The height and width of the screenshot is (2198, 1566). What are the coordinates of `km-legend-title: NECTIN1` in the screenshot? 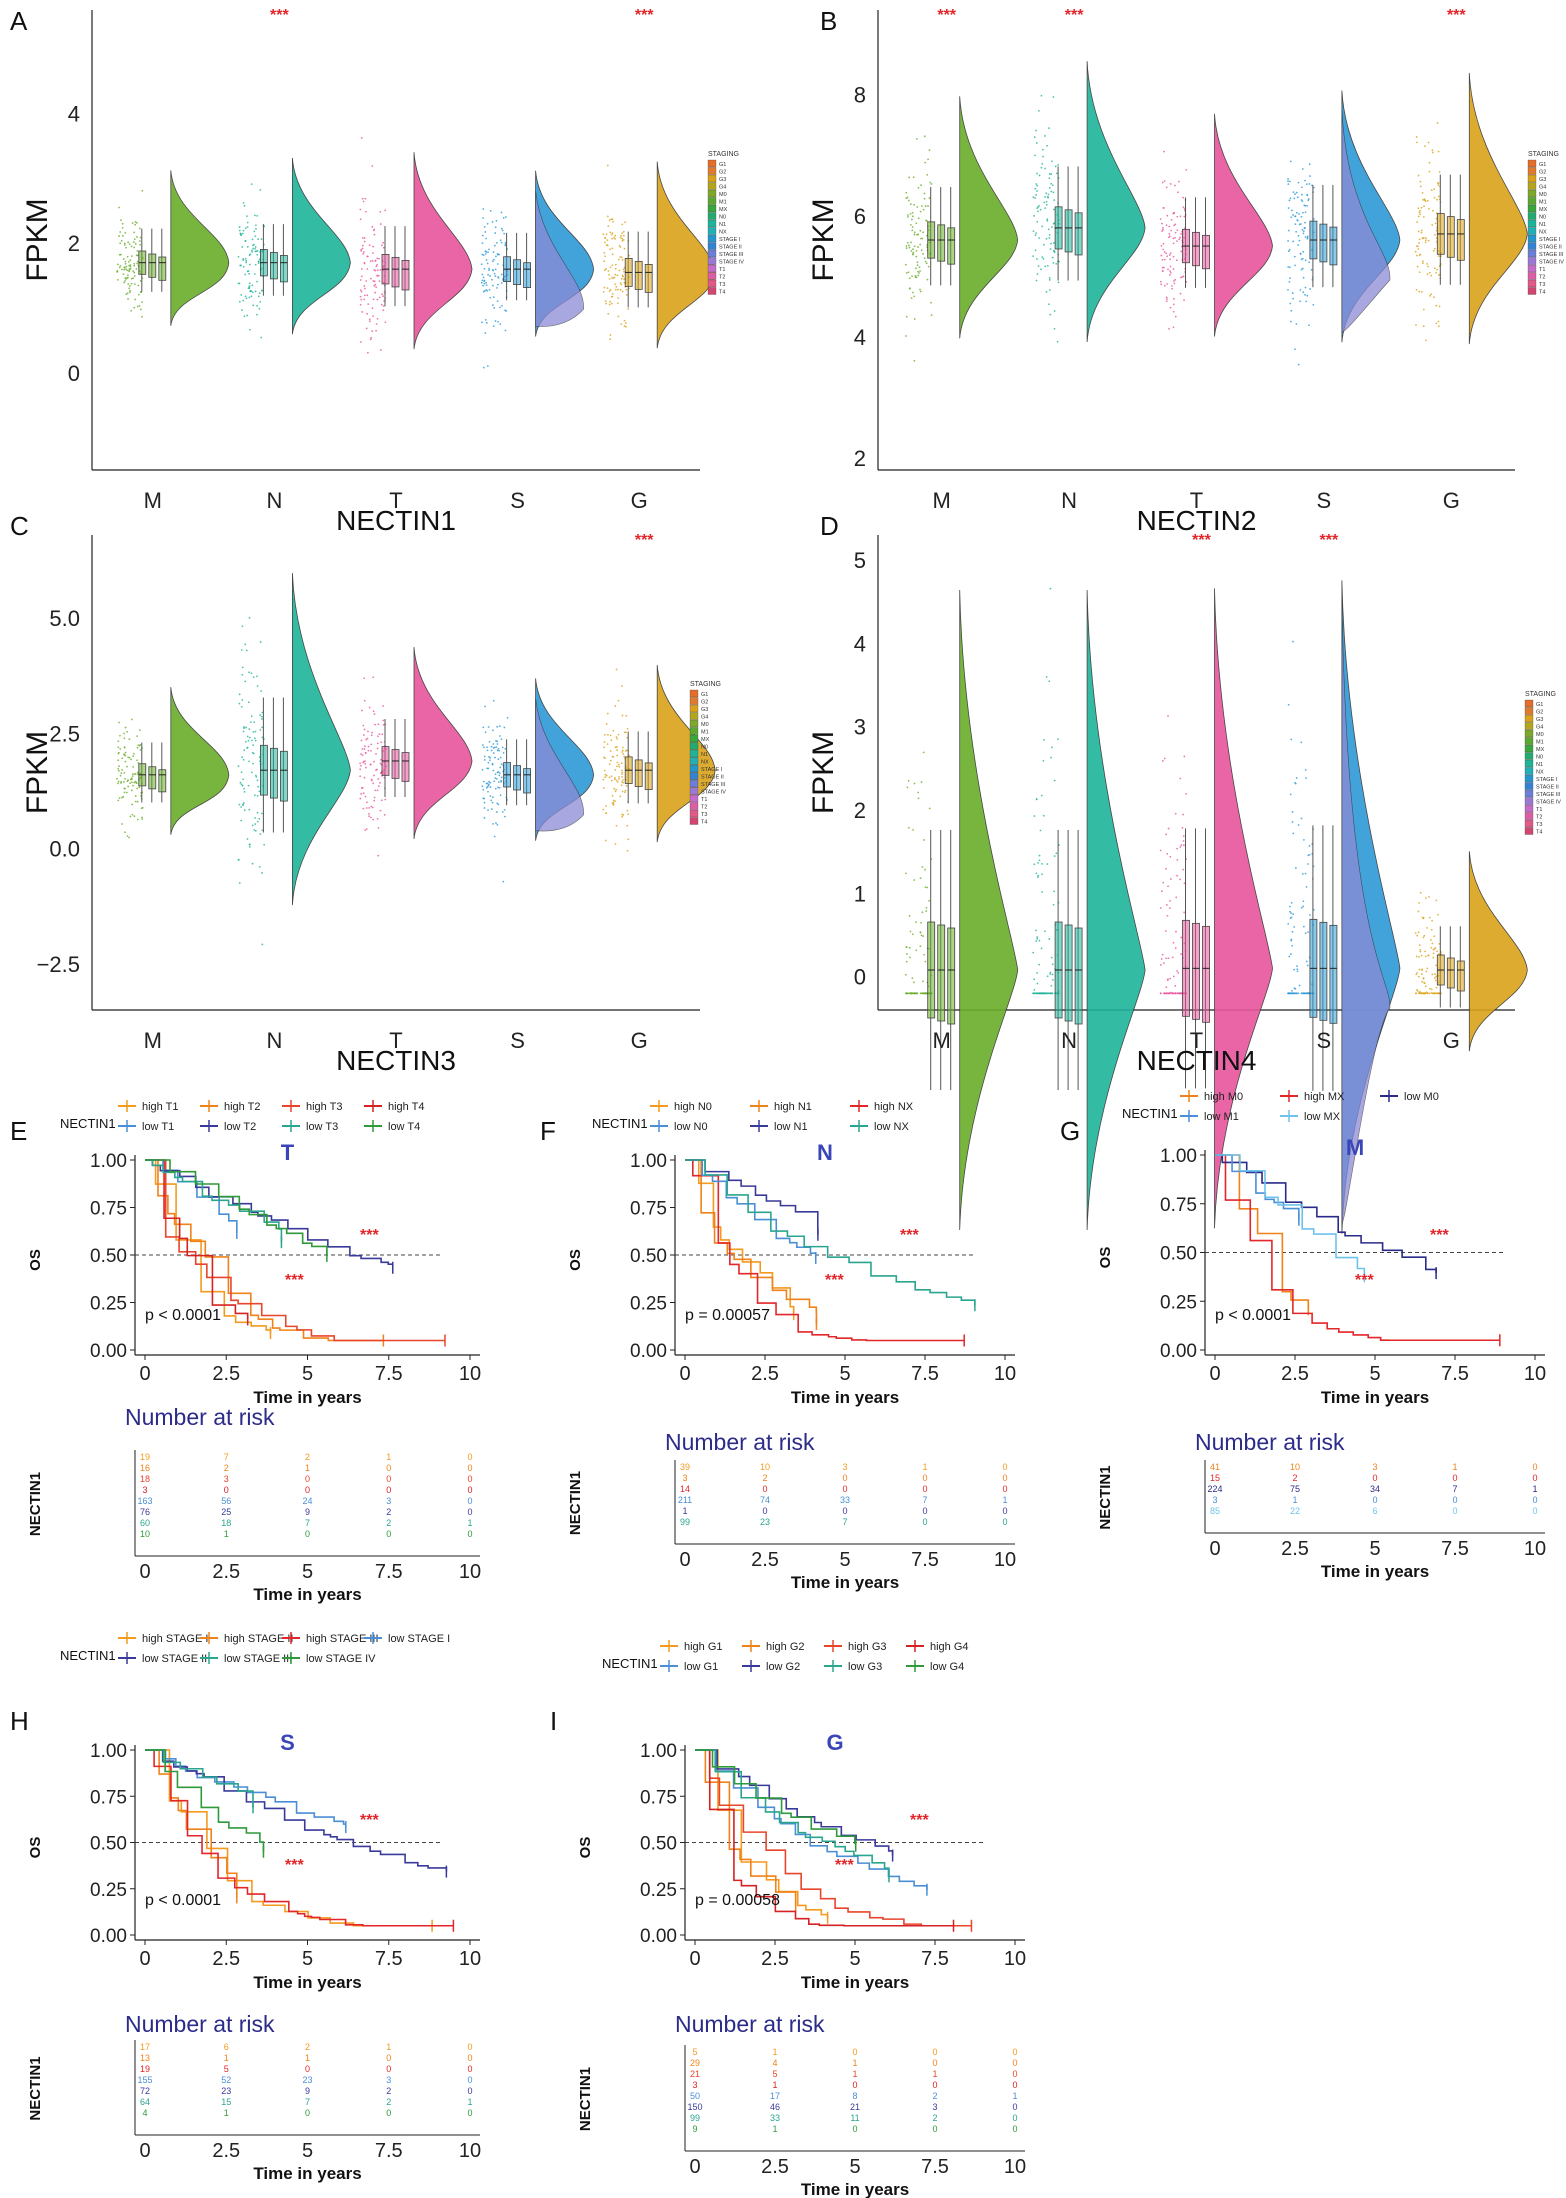 It's located at (1150, 1113).